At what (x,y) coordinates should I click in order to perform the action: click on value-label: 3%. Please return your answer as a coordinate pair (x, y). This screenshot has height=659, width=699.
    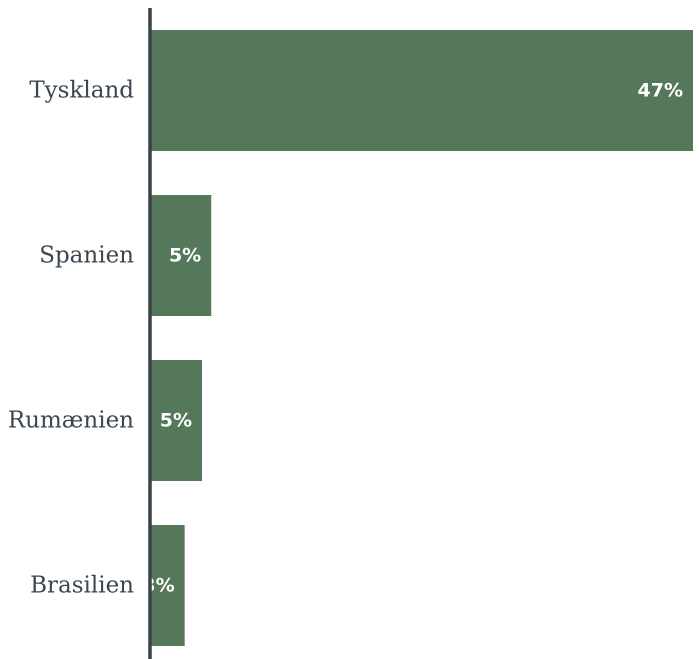
    Looking at the image, I should click on (158, 586).